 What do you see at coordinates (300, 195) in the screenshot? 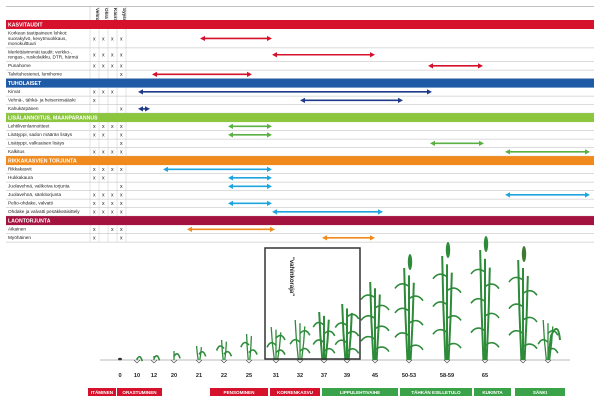
I see `table-row: Juolavehnä, sänkitorjunta x x x x` at bounding box center [300, 195].